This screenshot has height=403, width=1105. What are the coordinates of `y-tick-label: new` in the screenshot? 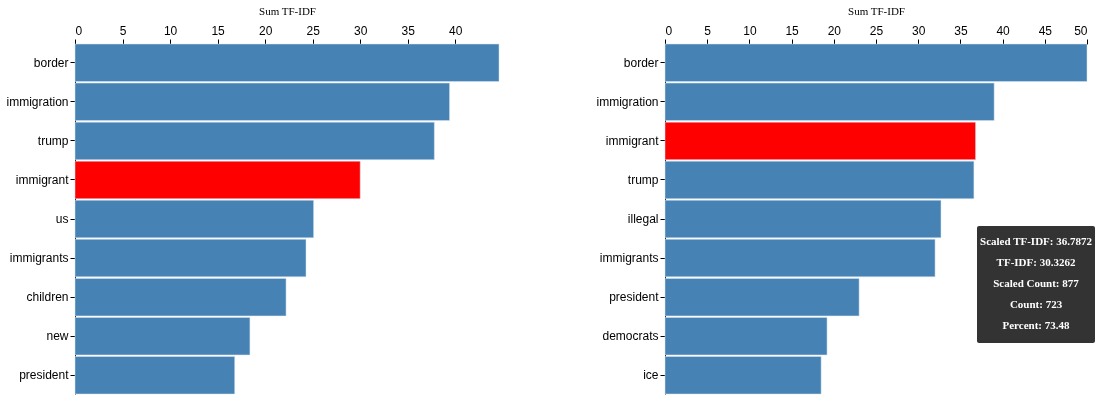 It's located at (57, 336).